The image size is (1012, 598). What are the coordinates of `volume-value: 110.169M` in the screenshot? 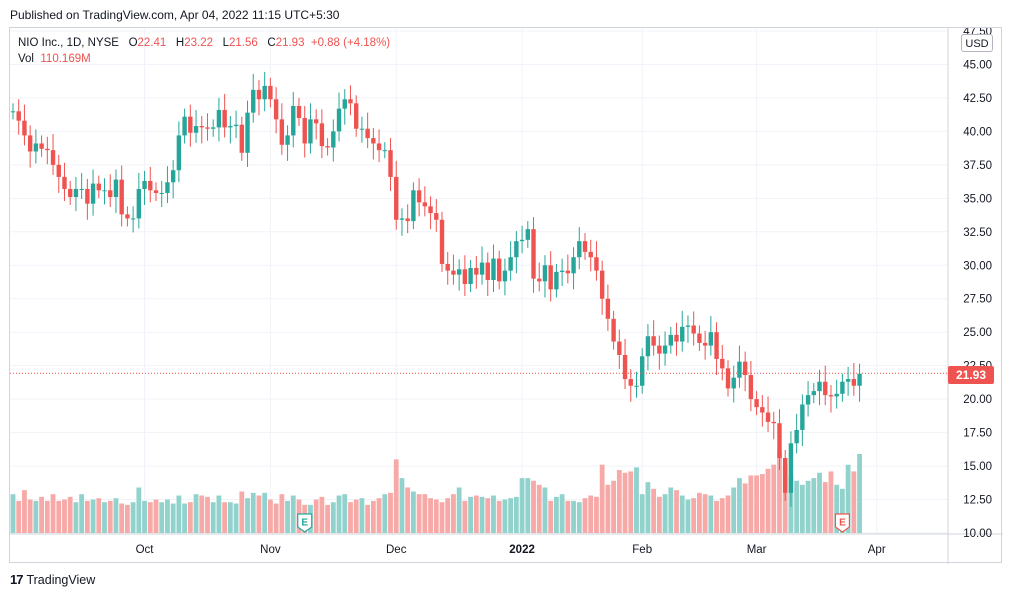 It's located at (65, 59).